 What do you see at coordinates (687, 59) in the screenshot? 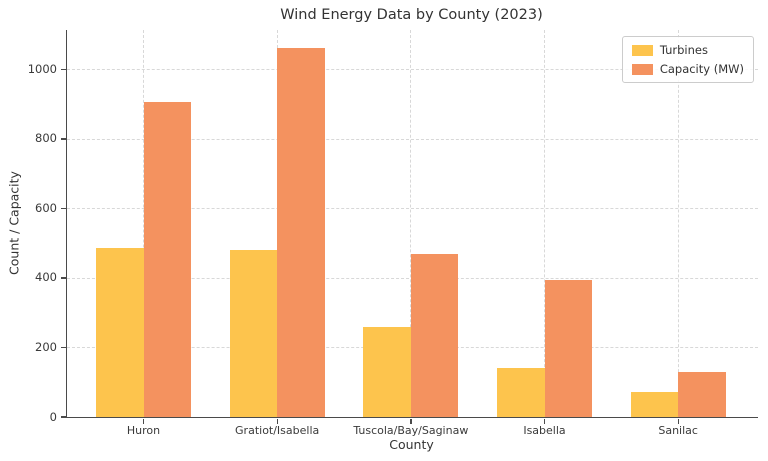
I see `legend: Turbines Capacity (MW)` at bounding box center [687, 59].